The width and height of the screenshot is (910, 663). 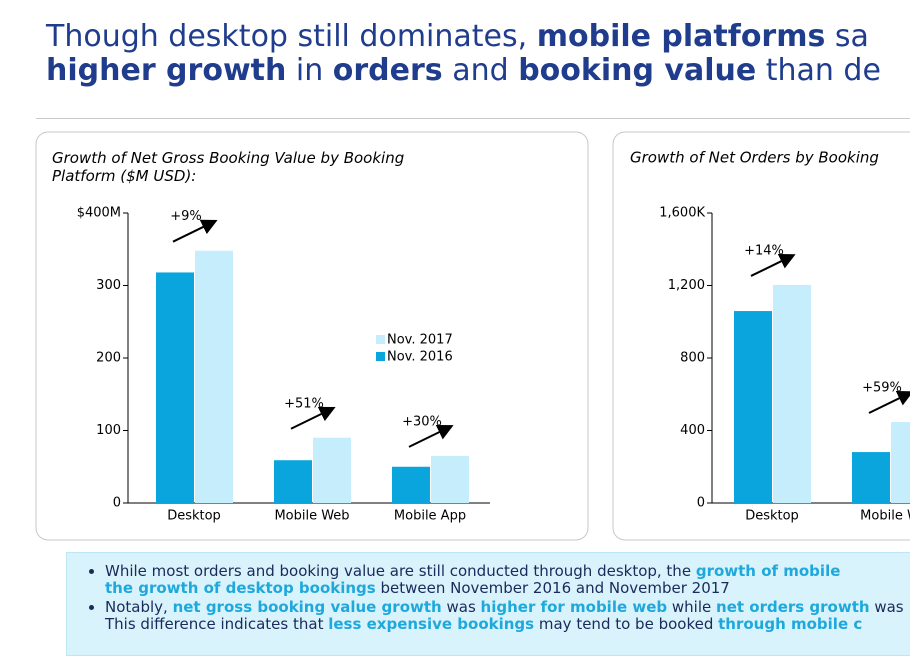 I want to click on bold-text: net orders growth, so click(x=793, y=607).